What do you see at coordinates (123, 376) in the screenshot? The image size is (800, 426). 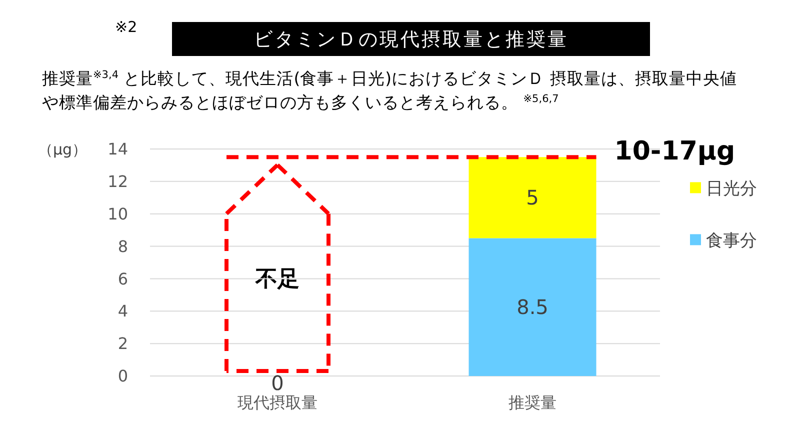 I see `y-tick-label: 0` at bounding box center [123, 376].